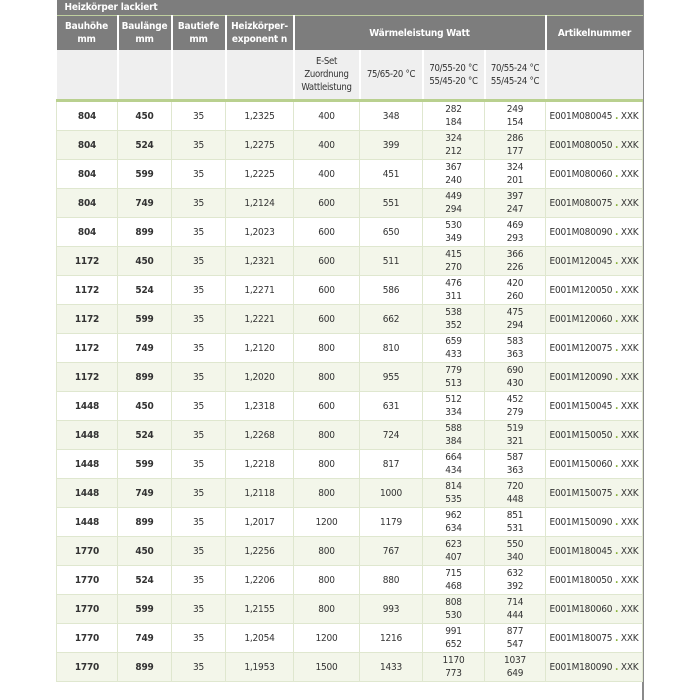 The width and height of the screenshot is (700, 700). I want to click on cell-exponent: 1,2268, so click(259, 435).